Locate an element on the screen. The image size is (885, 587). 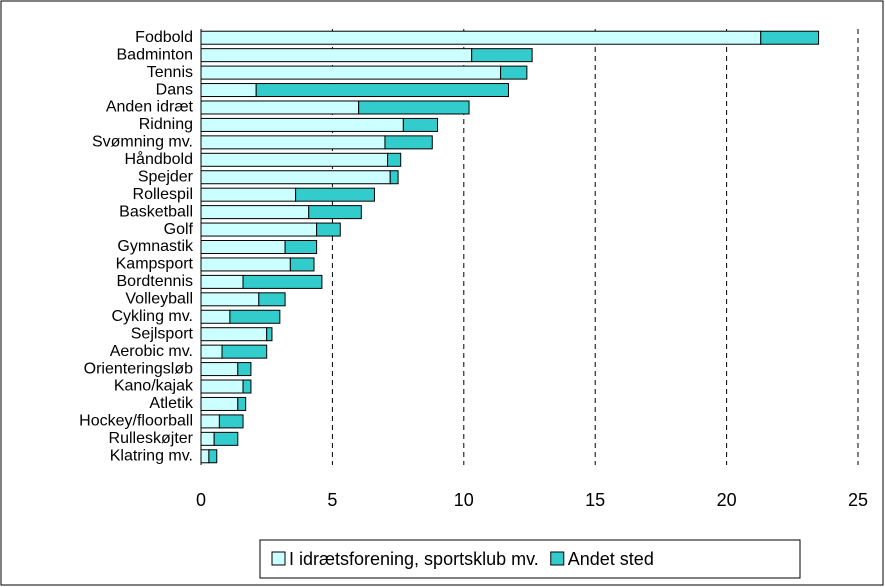
y-tick-label: Volleyball is located at coordinates (159, 299).